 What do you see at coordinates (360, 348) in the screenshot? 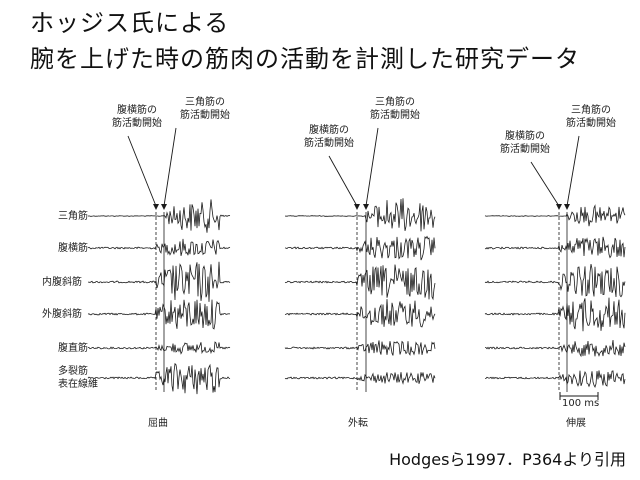
I see `emg-trace-p2-r5` at bounding box center [360, 348].